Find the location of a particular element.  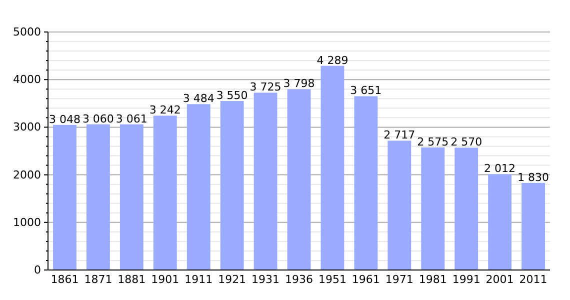

x-tick-label: 2011 is located at coordinates (533, 279).